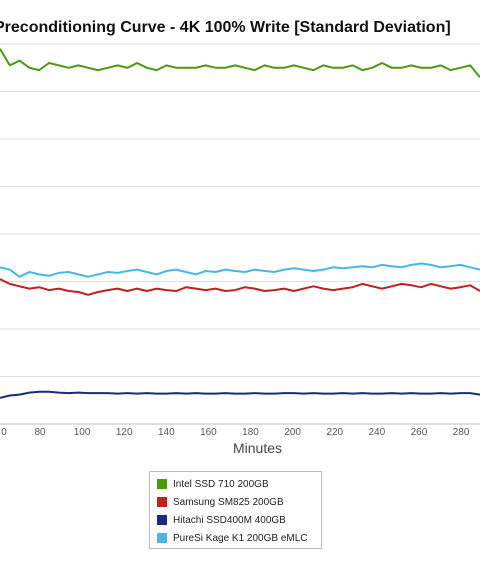 Image resolution: width=480 pixels, height=567 pixels. What do you see at coordinates (162, 484) in the screenshot?
I see `legend-swatch-intel` at bounding box center [162, 484].